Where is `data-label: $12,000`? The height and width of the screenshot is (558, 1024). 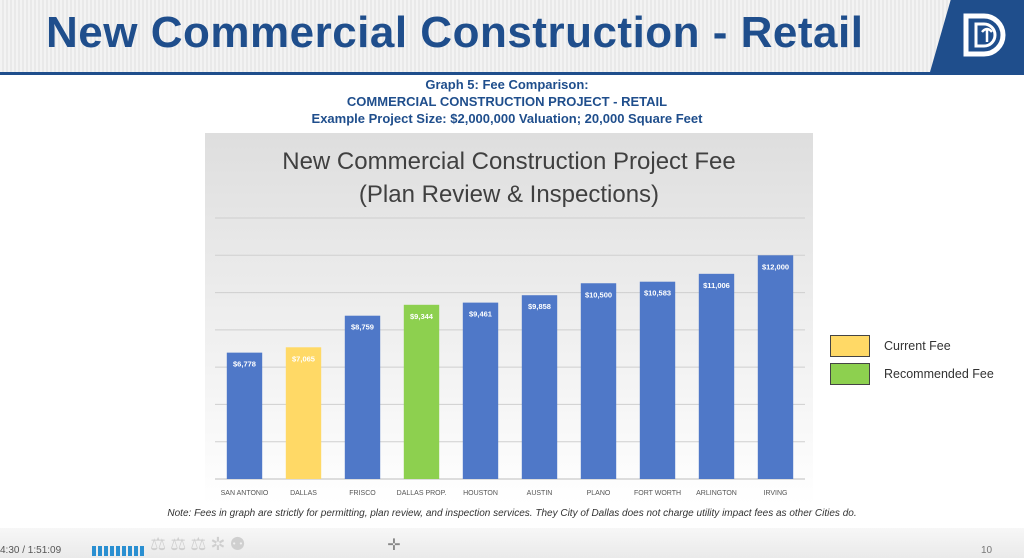 data-label: $12,000 is located at coordinates (775, 266).